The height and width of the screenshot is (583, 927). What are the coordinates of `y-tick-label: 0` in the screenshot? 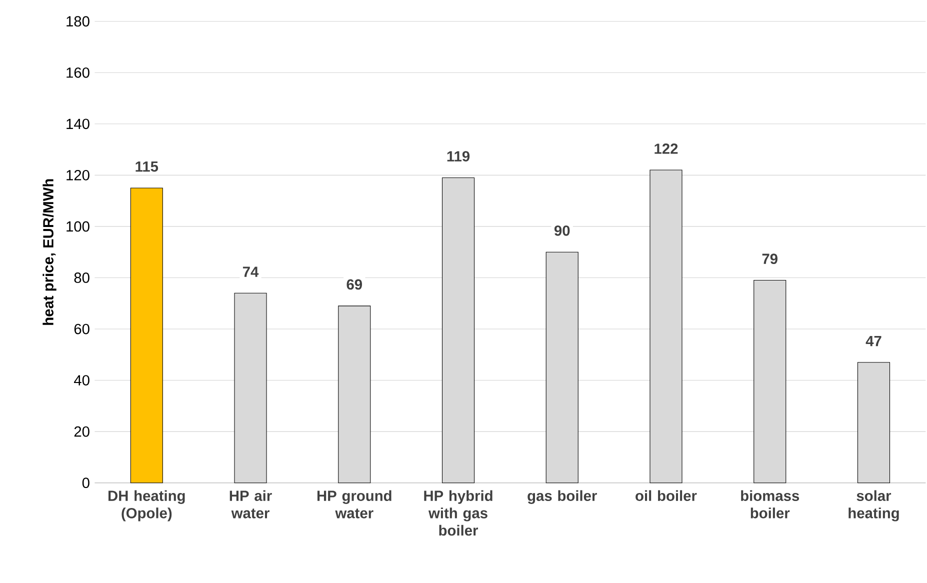 It's located at (86, 483).